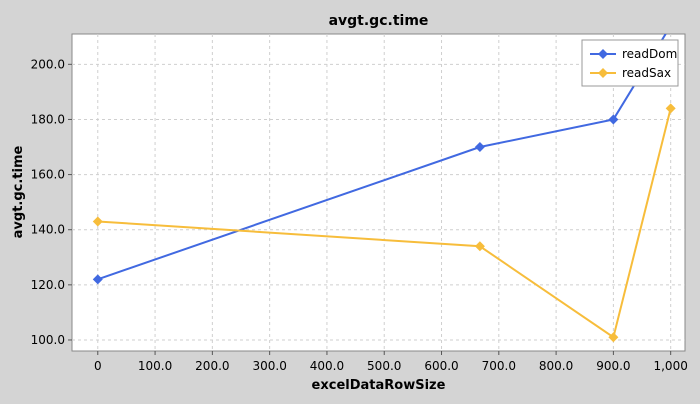  What do you see at coordinates (499, 366) in the screenshot?
I see `x-tick-label: 700.0` at bounding box center [499, 366].